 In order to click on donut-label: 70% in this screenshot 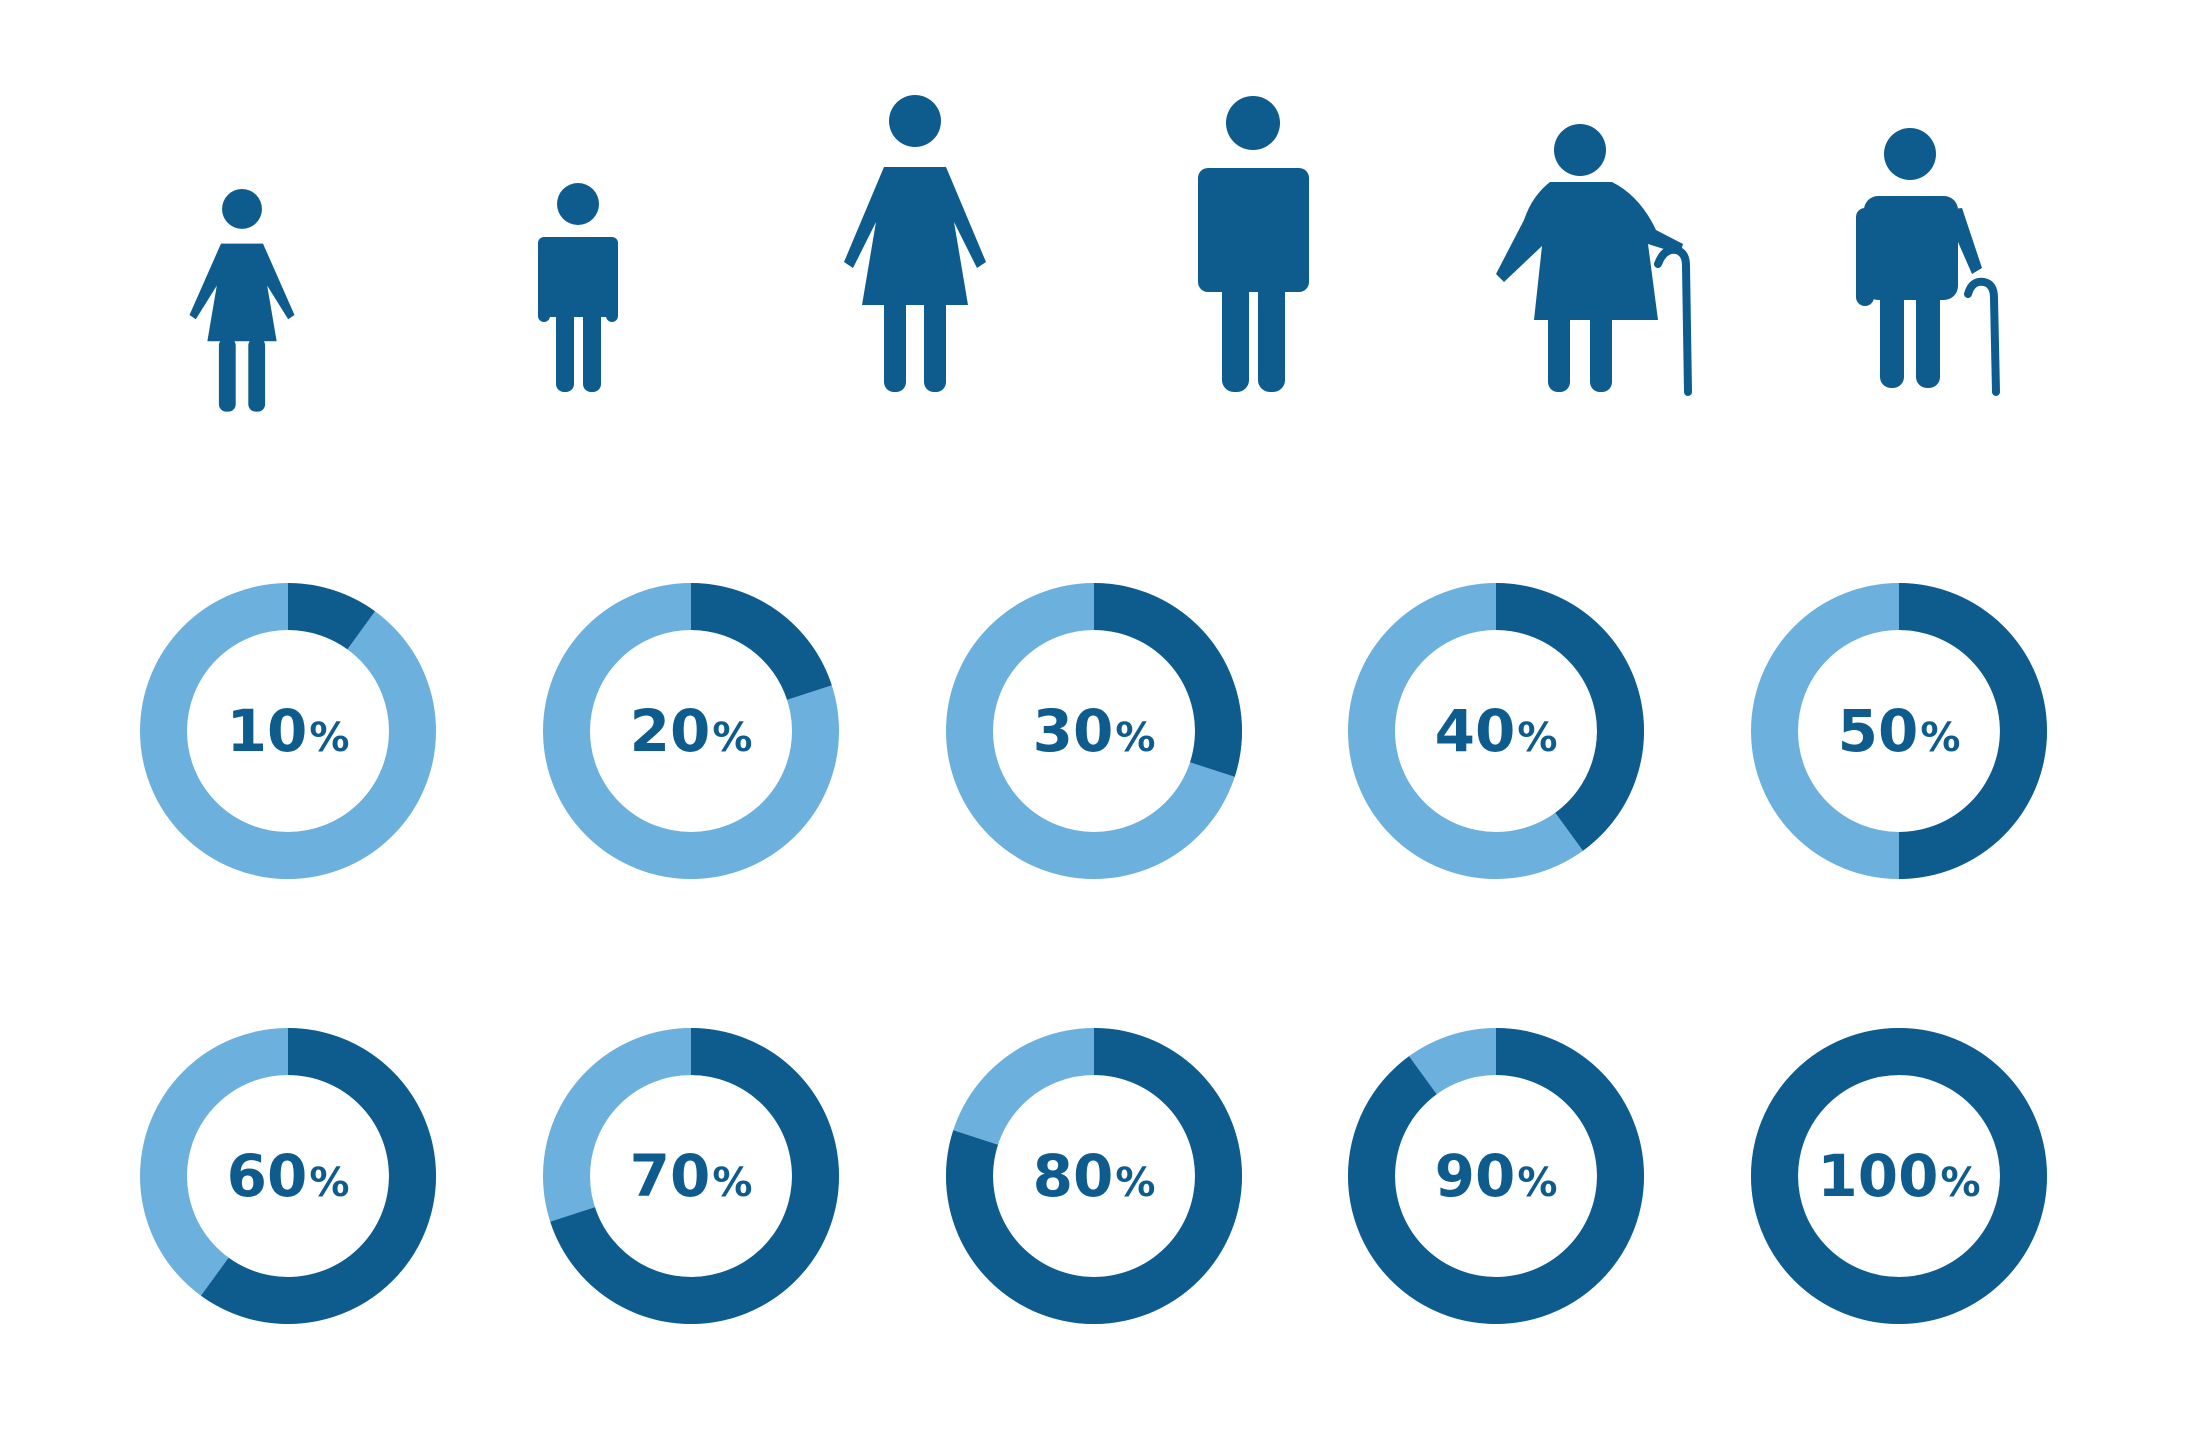, I will do `click(691, 1176)`.